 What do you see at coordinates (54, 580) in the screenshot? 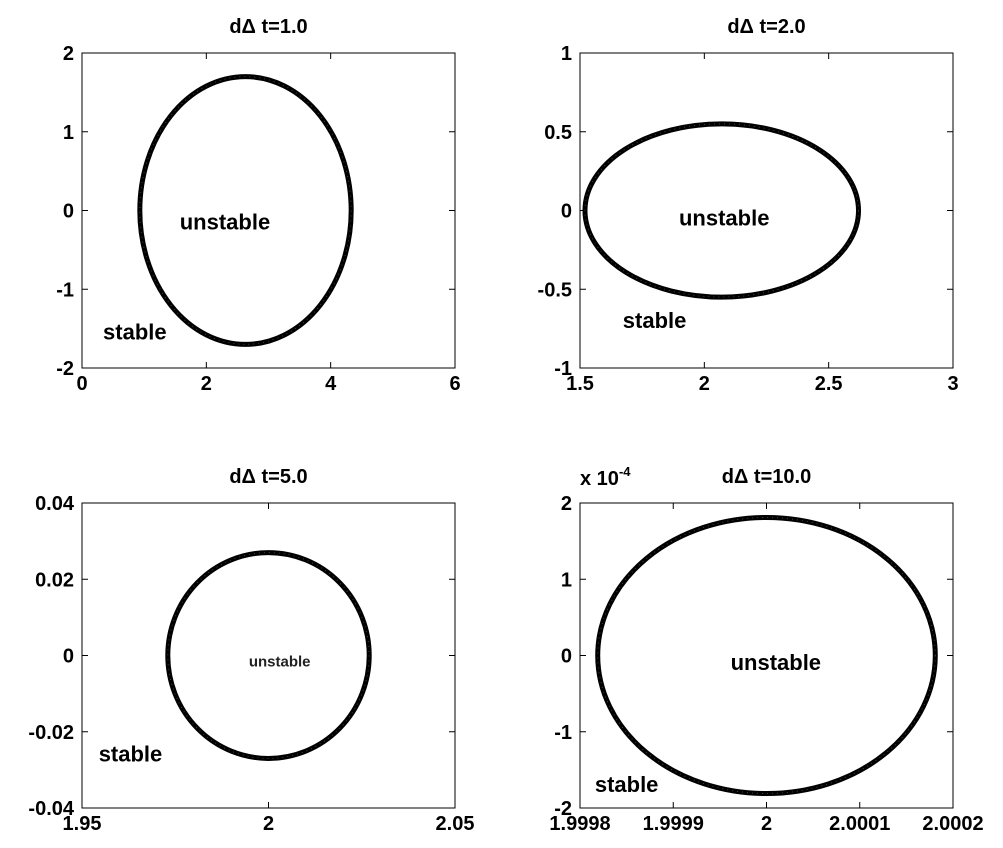
I see `y-tick-label: 0.02` at bounding box center [54, 580].